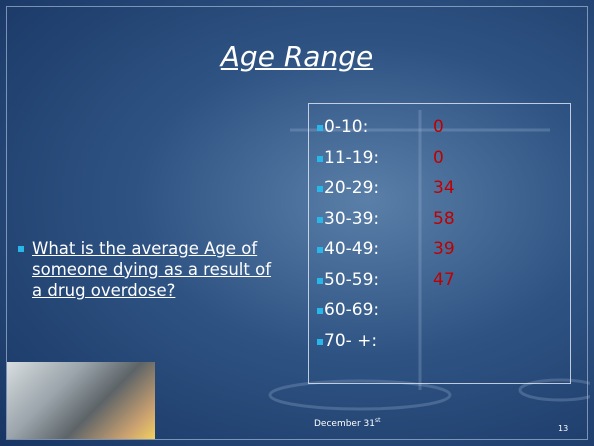  Describe the element at coordinates (351, 340) in the screenshot. I see `age-range: 70- +:` at that location.